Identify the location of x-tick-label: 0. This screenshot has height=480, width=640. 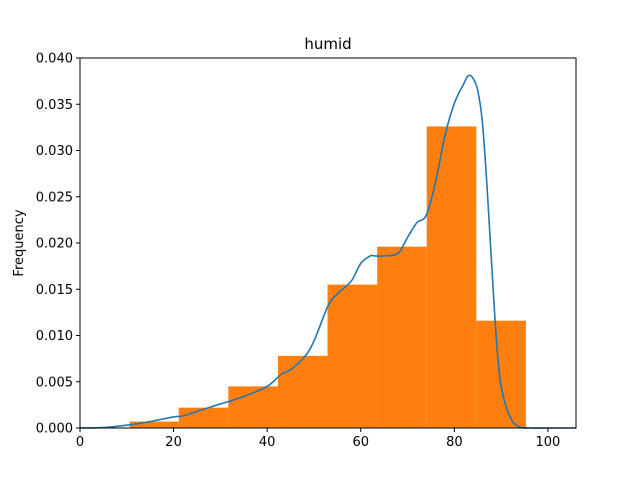
(80, 442).